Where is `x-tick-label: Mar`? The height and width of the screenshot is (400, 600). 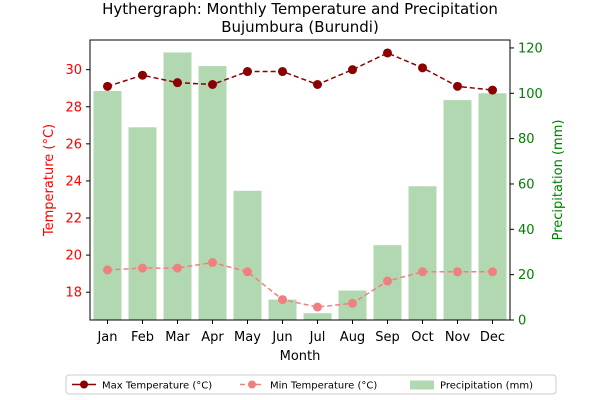 x-tick-label: Mar is located at coordinates (177, 337).